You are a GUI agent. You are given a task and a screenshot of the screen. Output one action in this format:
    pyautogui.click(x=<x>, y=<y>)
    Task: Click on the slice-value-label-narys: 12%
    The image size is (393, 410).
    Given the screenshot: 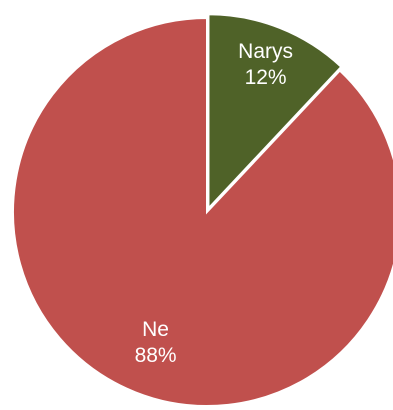 What is the action you would take?
    pyautogui.click(x=266, y=77)
    